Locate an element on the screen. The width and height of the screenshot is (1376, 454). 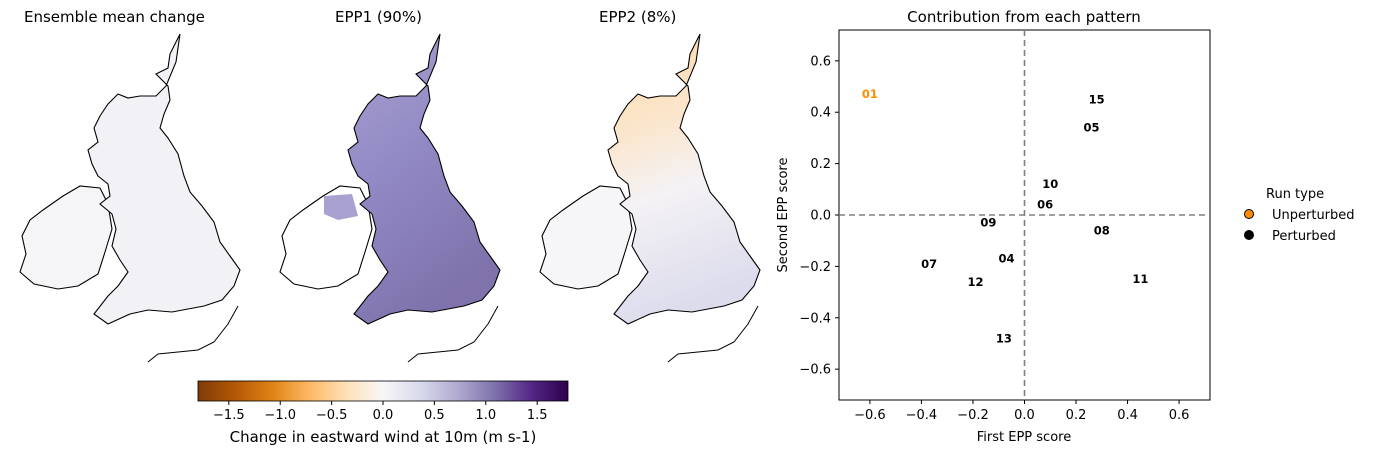
y-tick-label: −0.6 is located at coordinates (815, 370).